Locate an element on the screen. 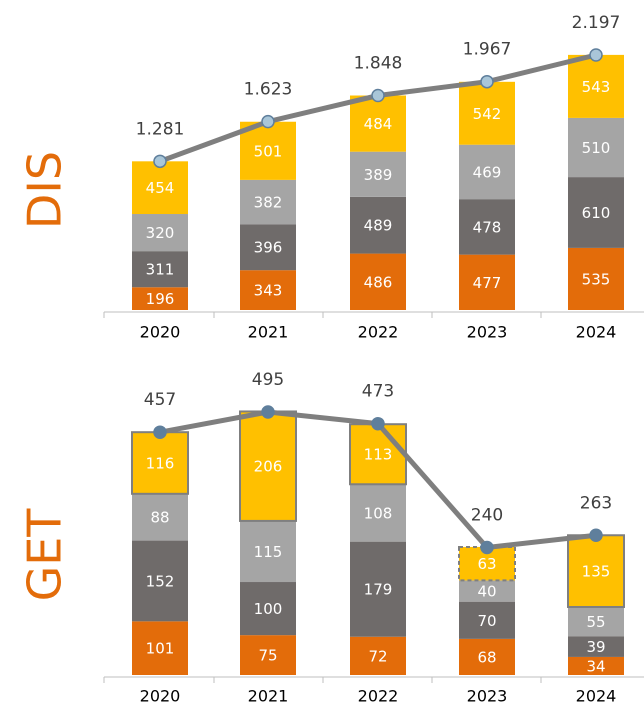 The image size is (644, 709). value-label: 34 is located at coordinates (595, 666).